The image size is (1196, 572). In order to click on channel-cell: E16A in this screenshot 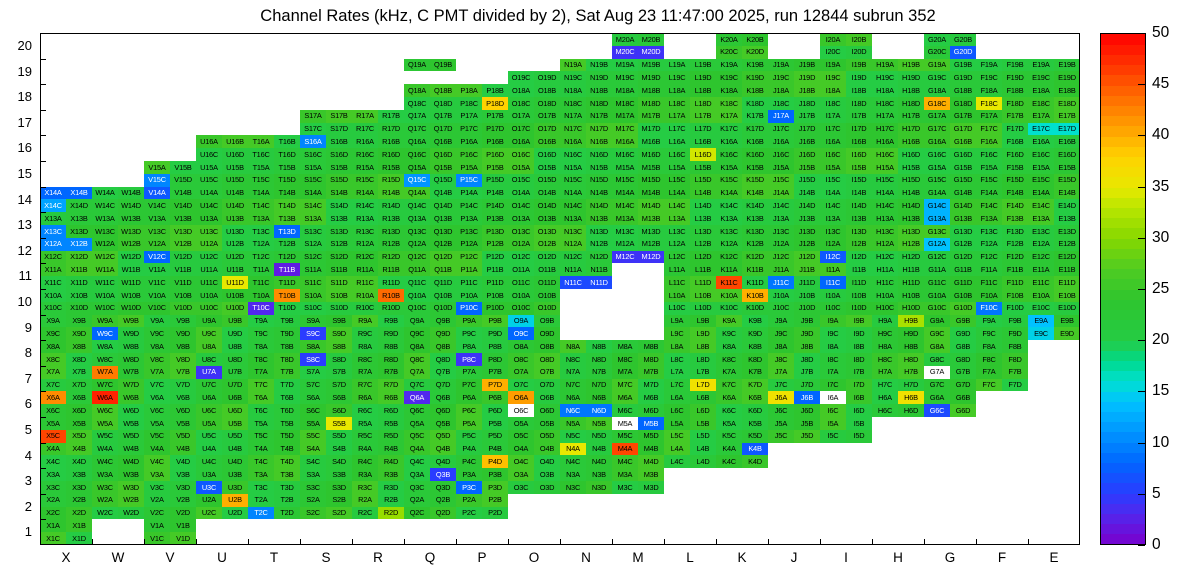, I will do `click(1041, 142)`.